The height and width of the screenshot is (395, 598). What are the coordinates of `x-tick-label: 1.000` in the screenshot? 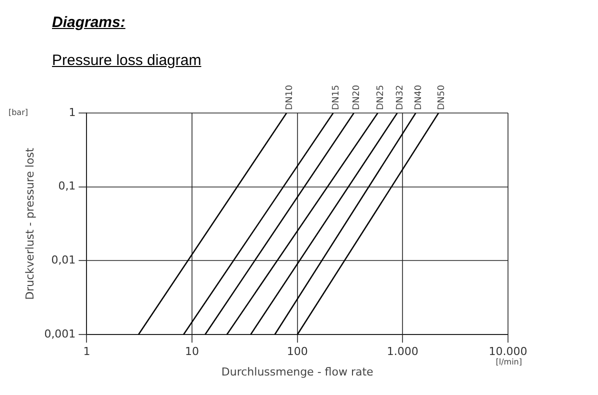 It's located at (402, 351).